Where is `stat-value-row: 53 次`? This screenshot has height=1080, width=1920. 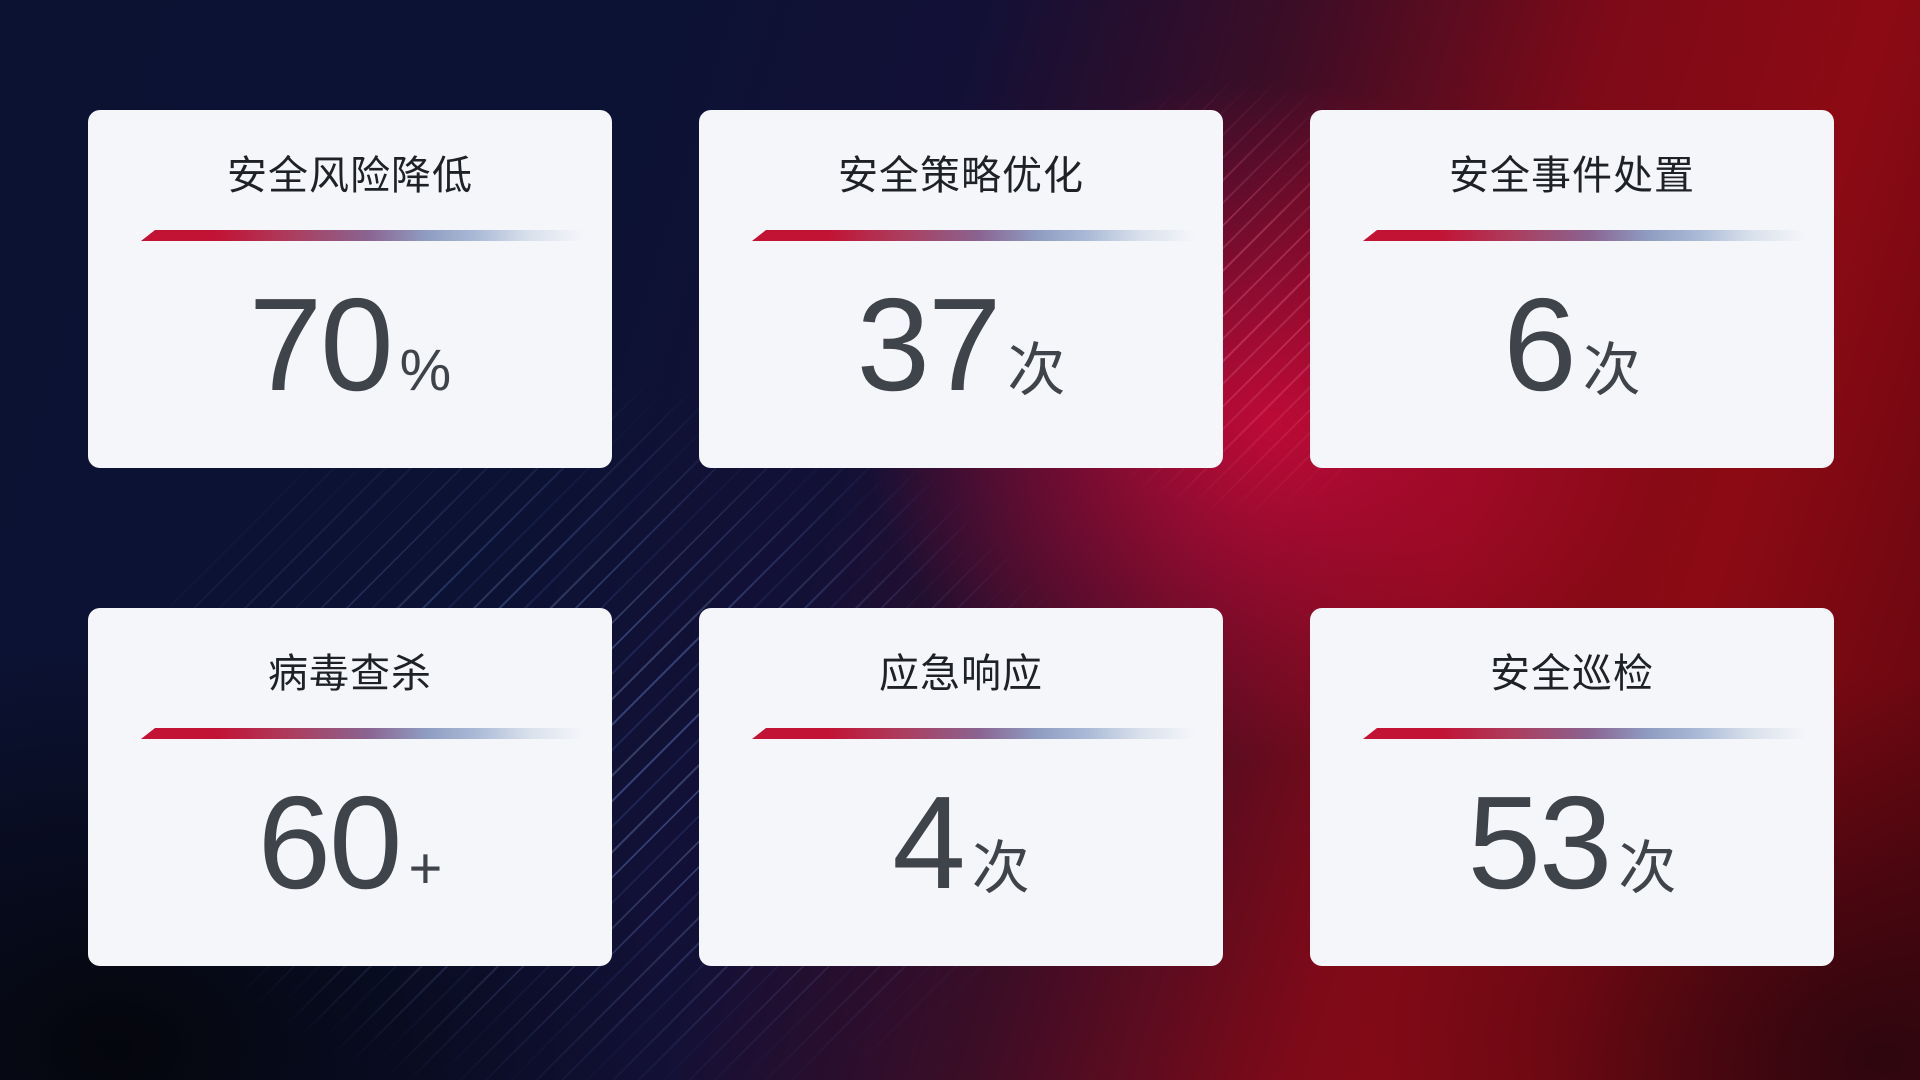
stat-value-row: 53 次 is located at coordinates (1572, 843).